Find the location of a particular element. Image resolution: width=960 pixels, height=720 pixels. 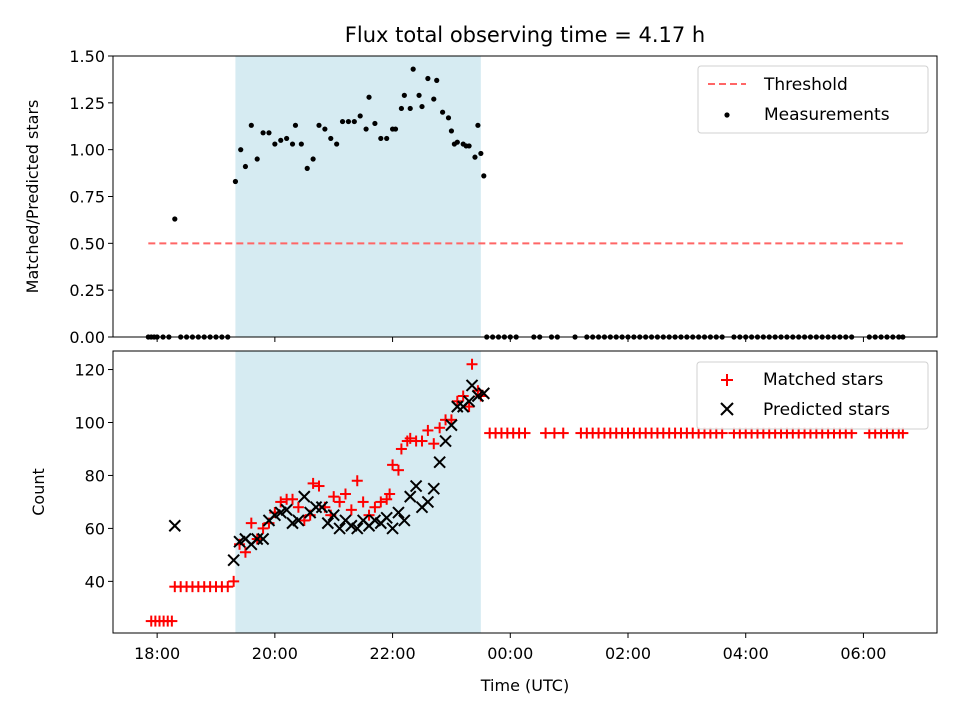

y-tick-label: 1.00 is located at coordinates (87, 150).